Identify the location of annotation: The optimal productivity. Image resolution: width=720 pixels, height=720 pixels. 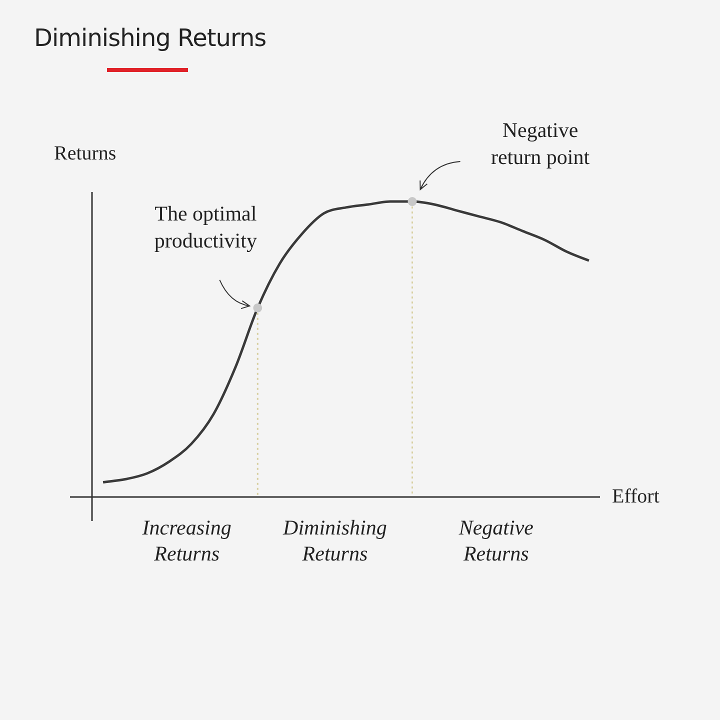
(206, 226).